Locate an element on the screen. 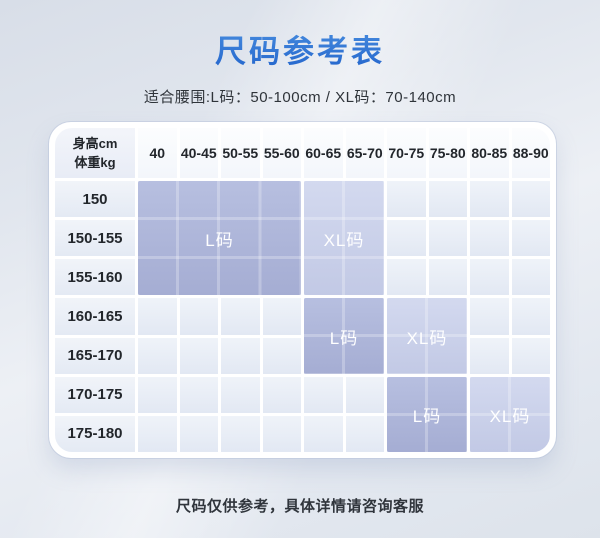 Image resolution: width=600 pixels, height=538 pixels. column-header-cell: 65-70 is located at coordinates (364, 153).